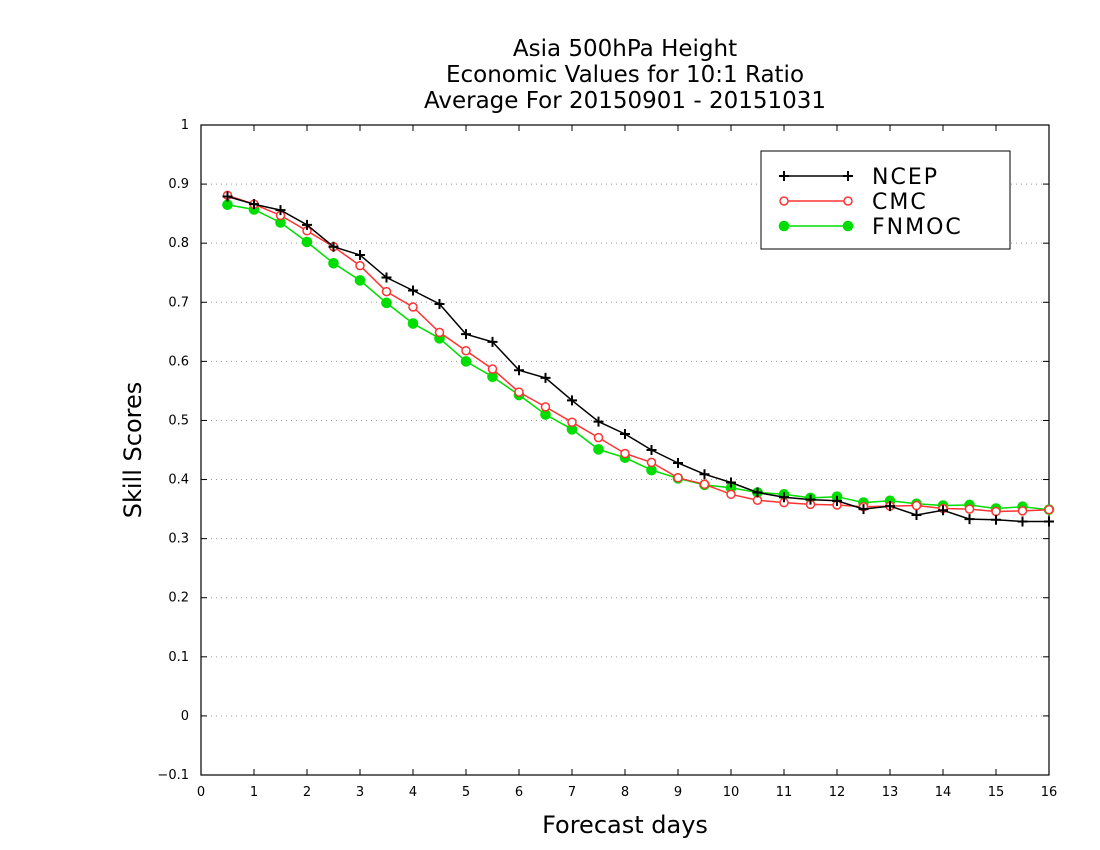  I want to click on x-tick-label: 14, so click(943, 792).